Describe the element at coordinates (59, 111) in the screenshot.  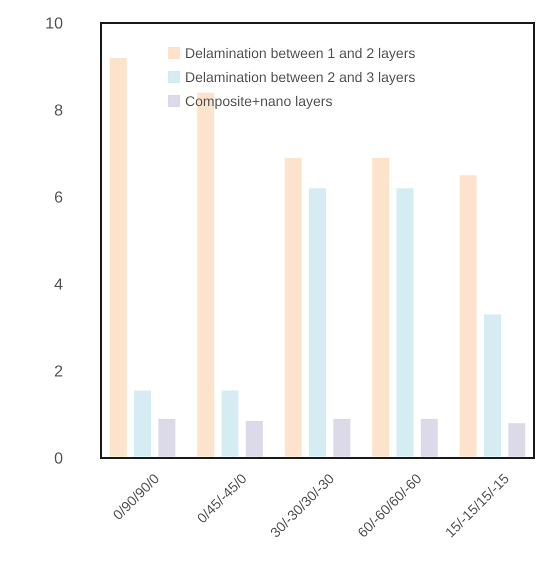
I see `y-tick-label: 8` at that location.